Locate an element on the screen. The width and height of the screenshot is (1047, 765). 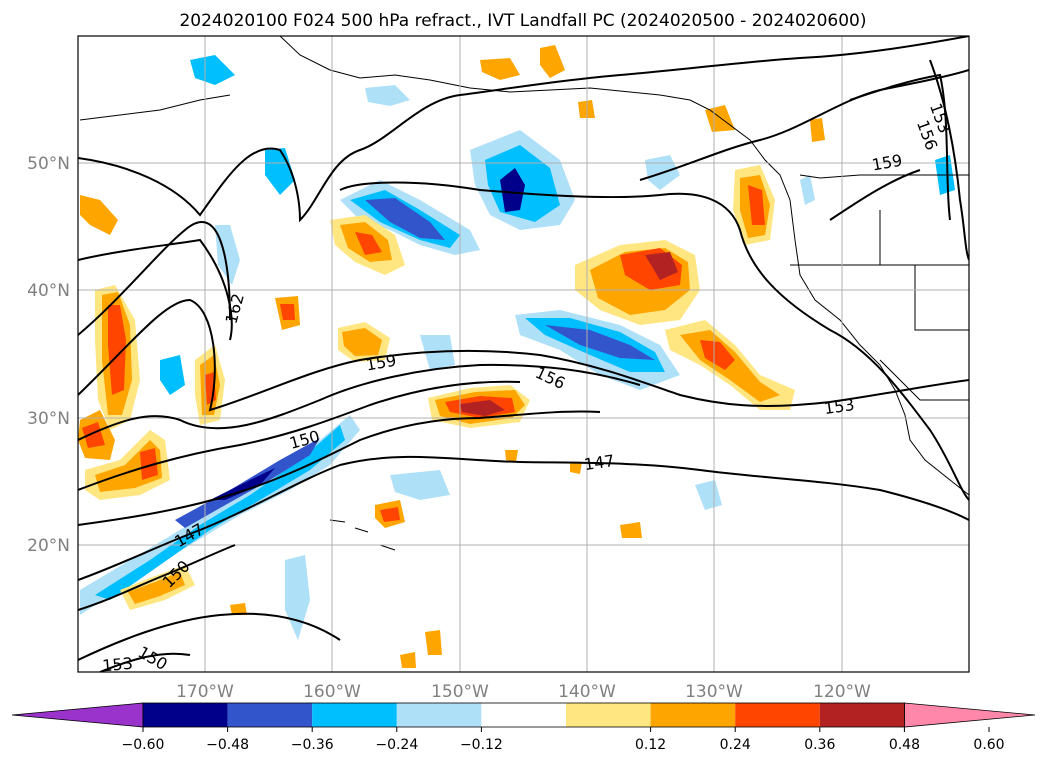
colorbar-frame is located at coordinates (523, 715).